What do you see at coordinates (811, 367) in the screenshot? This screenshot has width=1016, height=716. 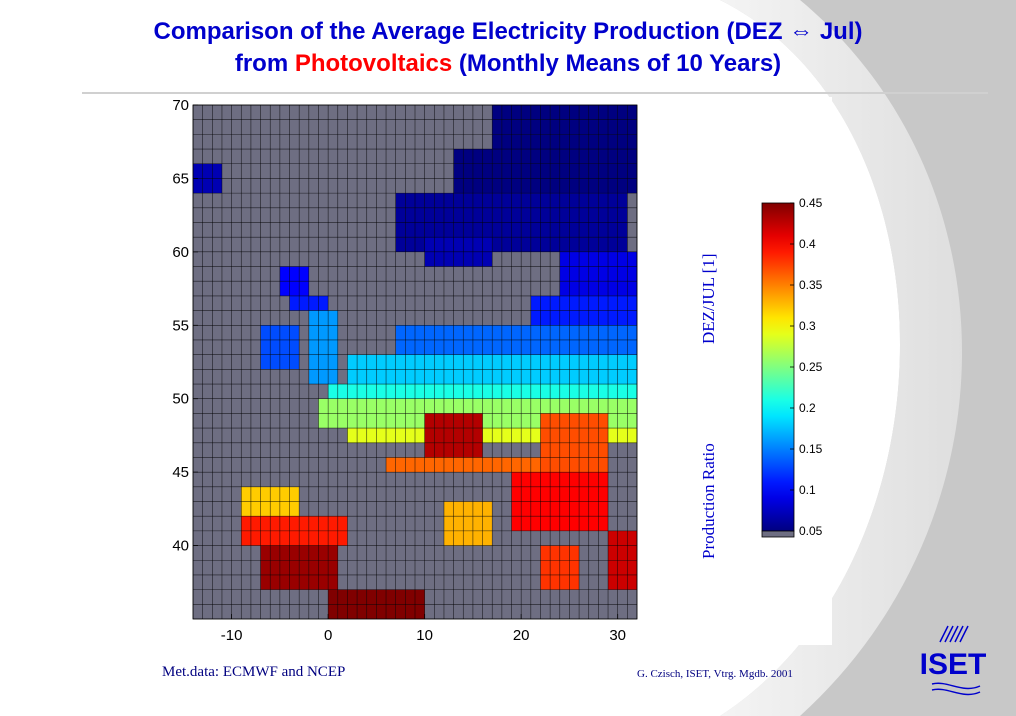 I see `colorbar-tick-label: 0.25` at bounding box center [811, 367].